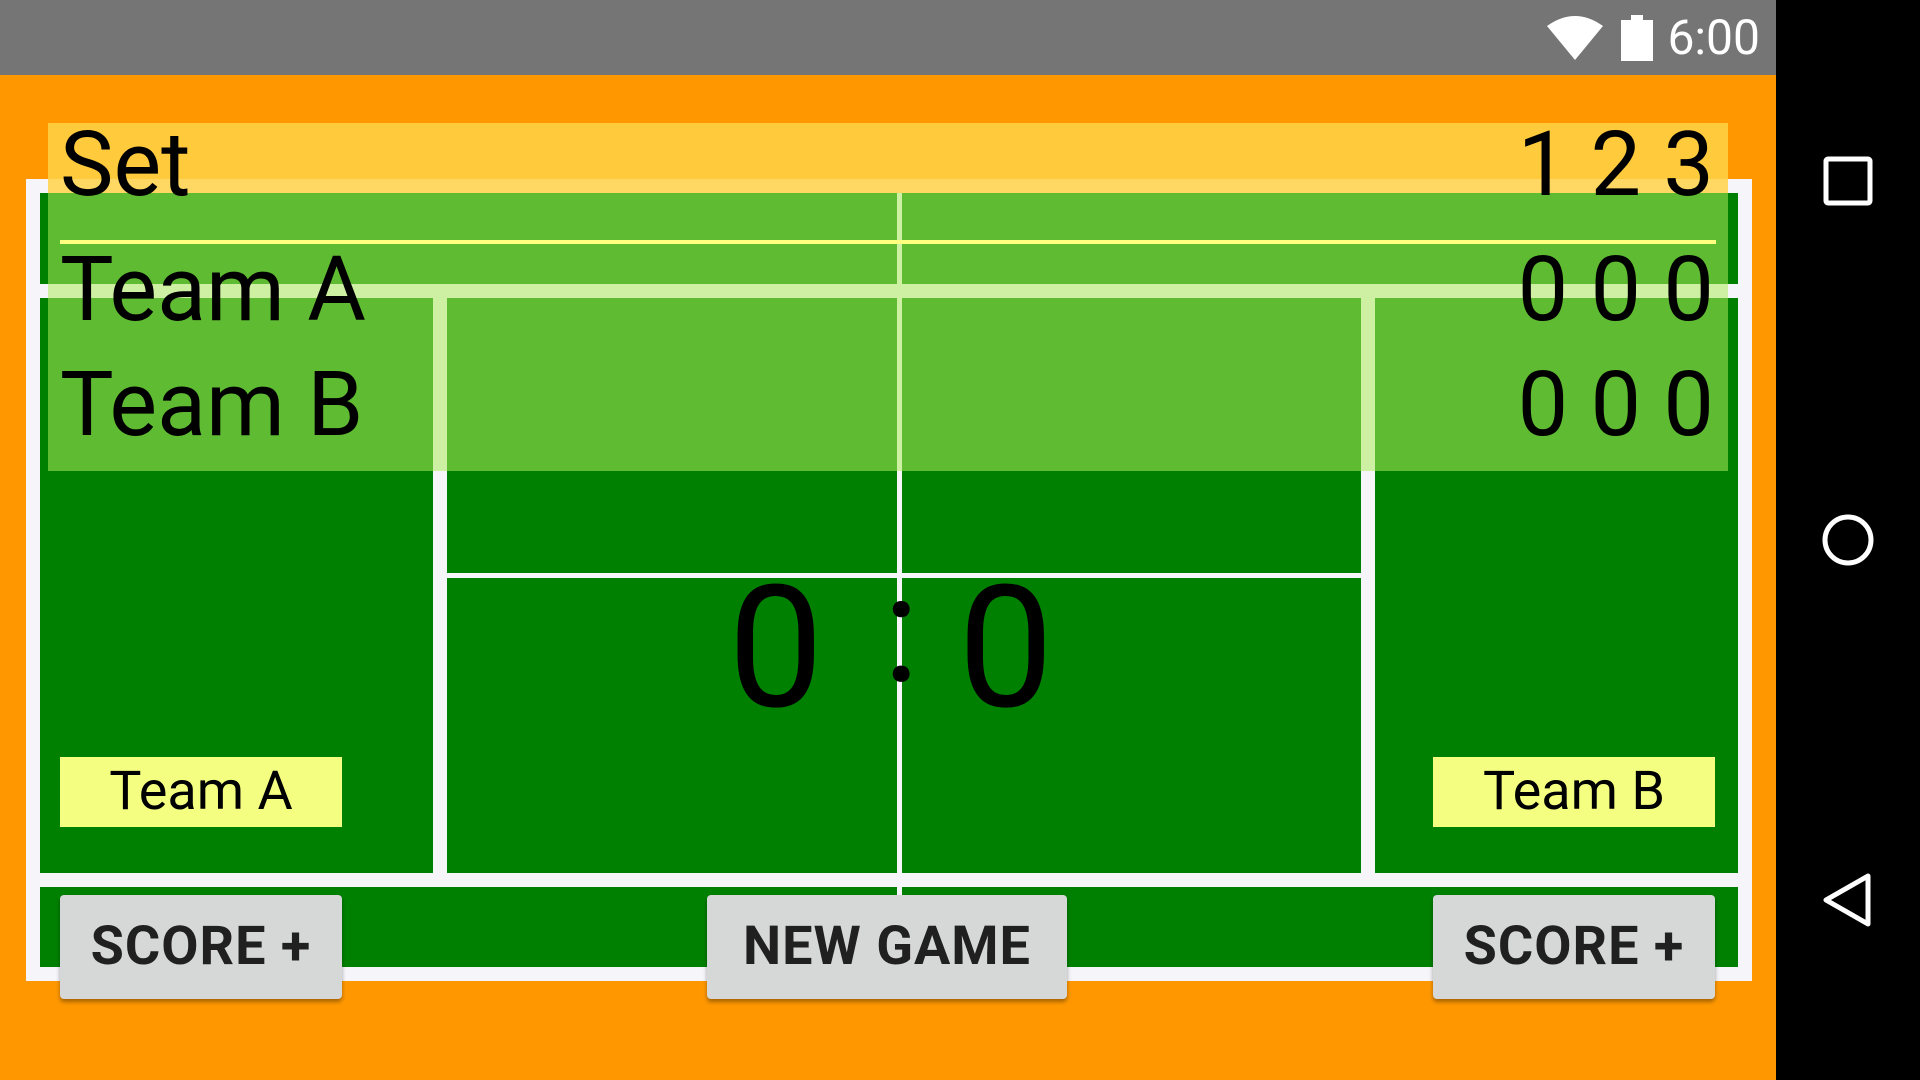 Image resolution: width=1920 pixels, height=1080 pixels. What do you see at coordinates (1615, 404) in the screenshot?
I see `team-b-set-scores: 0 0 0` at bounding box center [1615, 404].